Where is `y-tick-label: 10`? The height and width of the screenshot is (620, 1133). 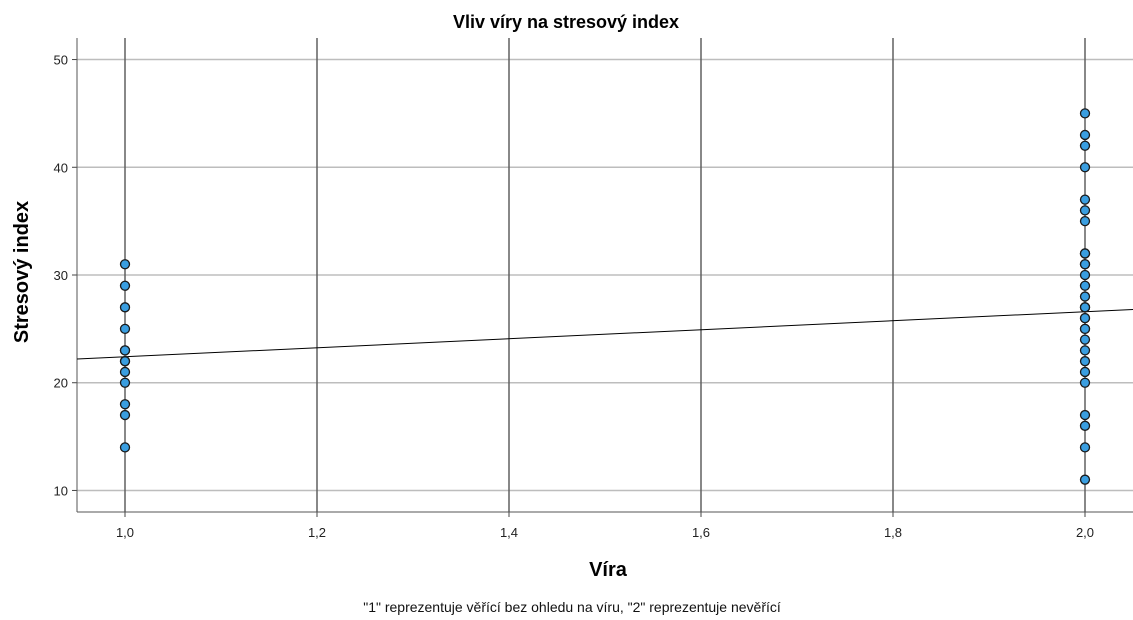 y-tick-label: 10 is located at coordinates (61, 490).